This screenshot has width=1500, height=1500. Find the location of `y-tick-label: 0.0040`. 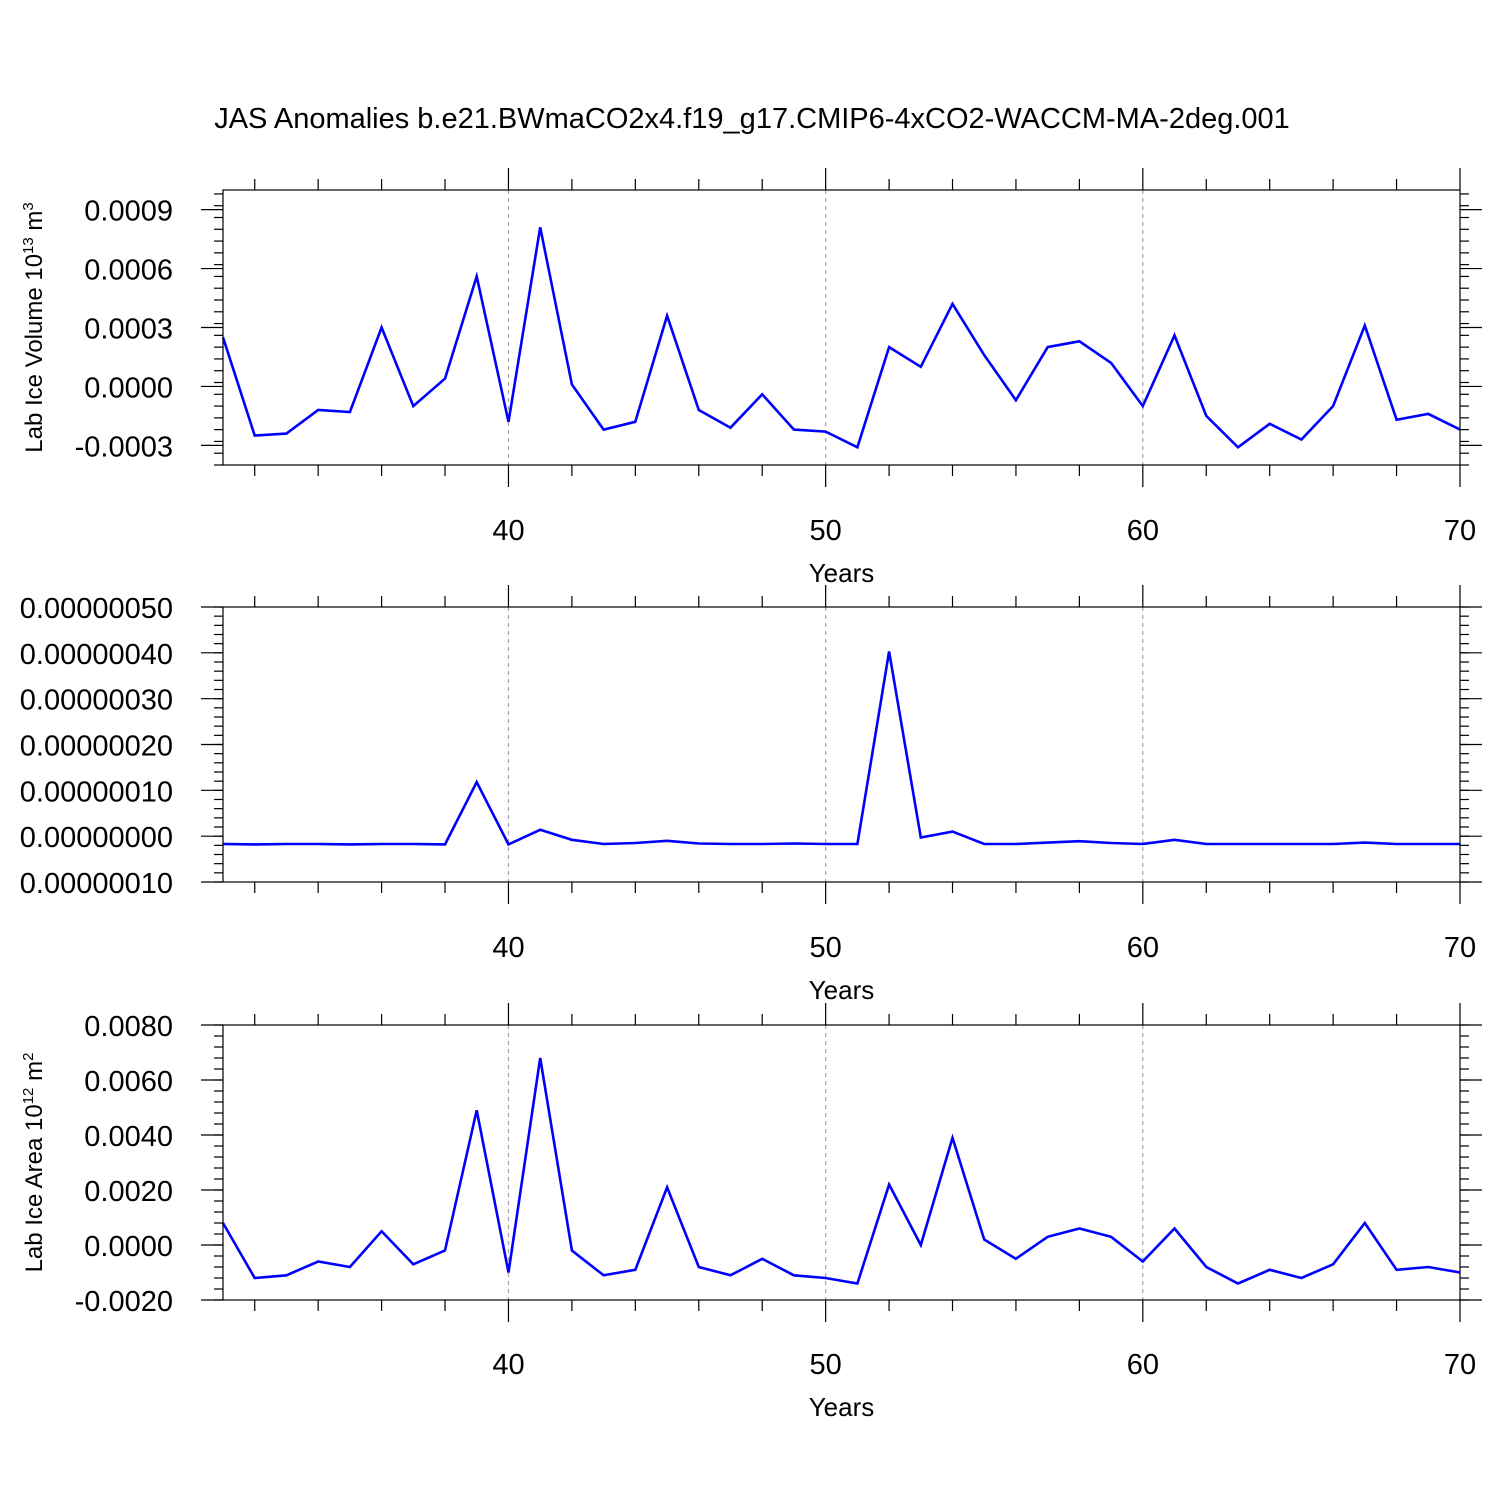

y-tick-label: 0.0040 is located at coordinates (128, 1137).